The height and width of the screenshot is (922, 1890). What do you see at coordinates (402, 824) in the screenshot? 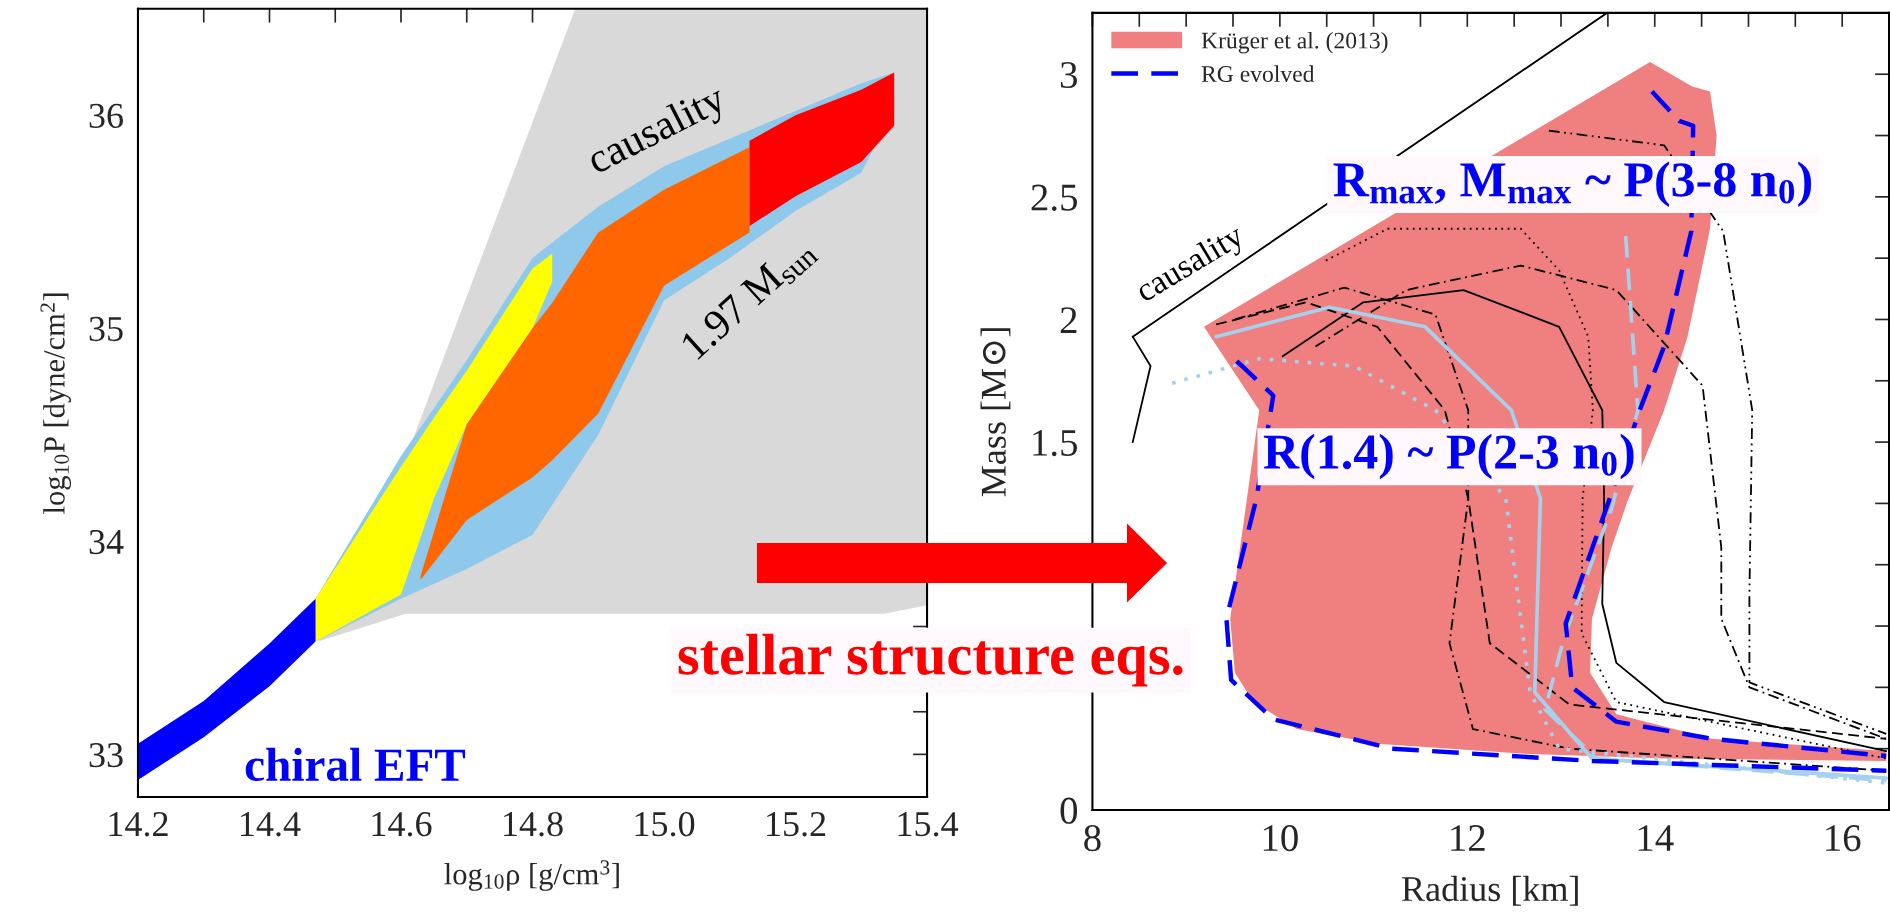
I see `x-tick-label: 14.6` at bounding box center [402, 824].